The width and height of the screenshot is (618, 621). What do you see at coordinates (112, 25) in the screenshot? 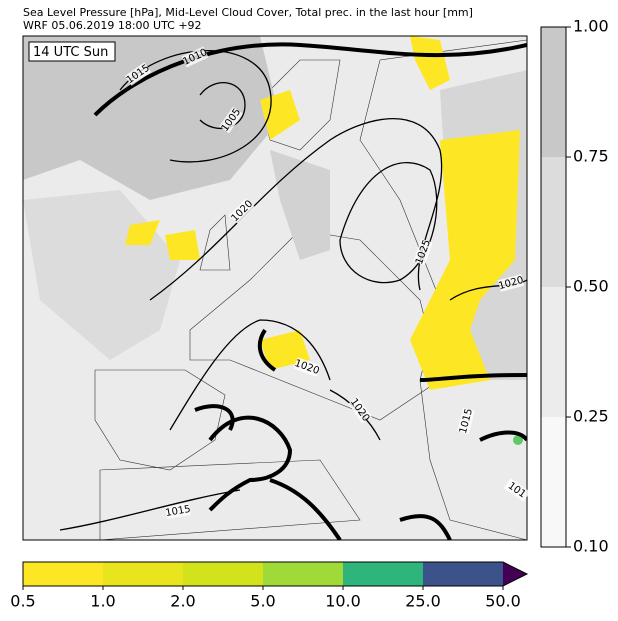
I see `subtitle: WRF 05.06.2019 18:00 UTC +92` at bounding box center [112, 25].